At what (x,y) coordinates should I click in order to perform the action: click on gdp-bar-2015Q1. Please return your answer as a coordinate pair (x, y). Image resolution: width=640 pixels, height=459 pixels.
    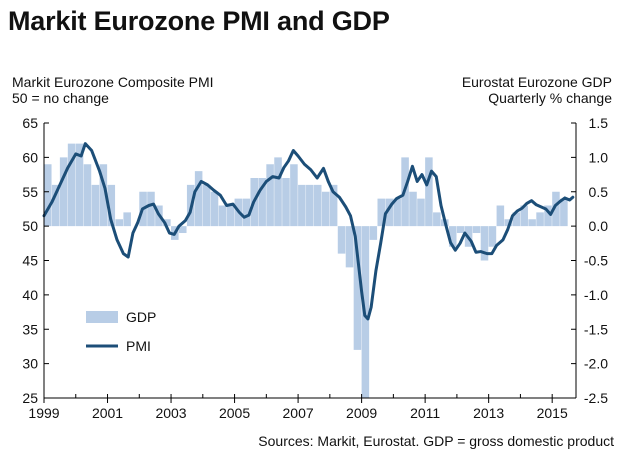
    Looking at the image, I should click on (556, 209).